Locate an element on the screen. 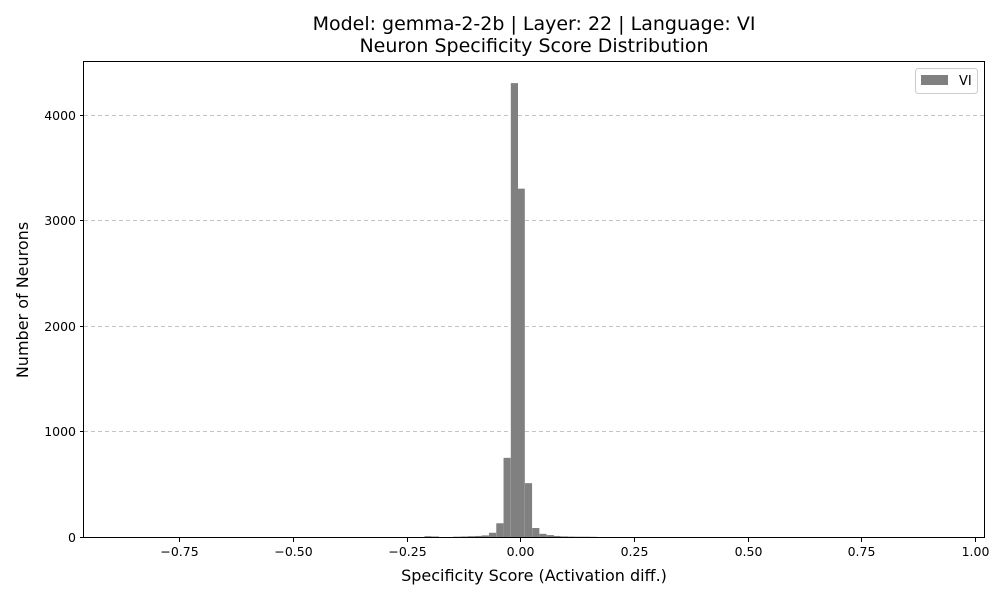 The width and height of the screenshot is (1000, 600). x-tick-label: 0.00 is located at coordinates (521, 551).